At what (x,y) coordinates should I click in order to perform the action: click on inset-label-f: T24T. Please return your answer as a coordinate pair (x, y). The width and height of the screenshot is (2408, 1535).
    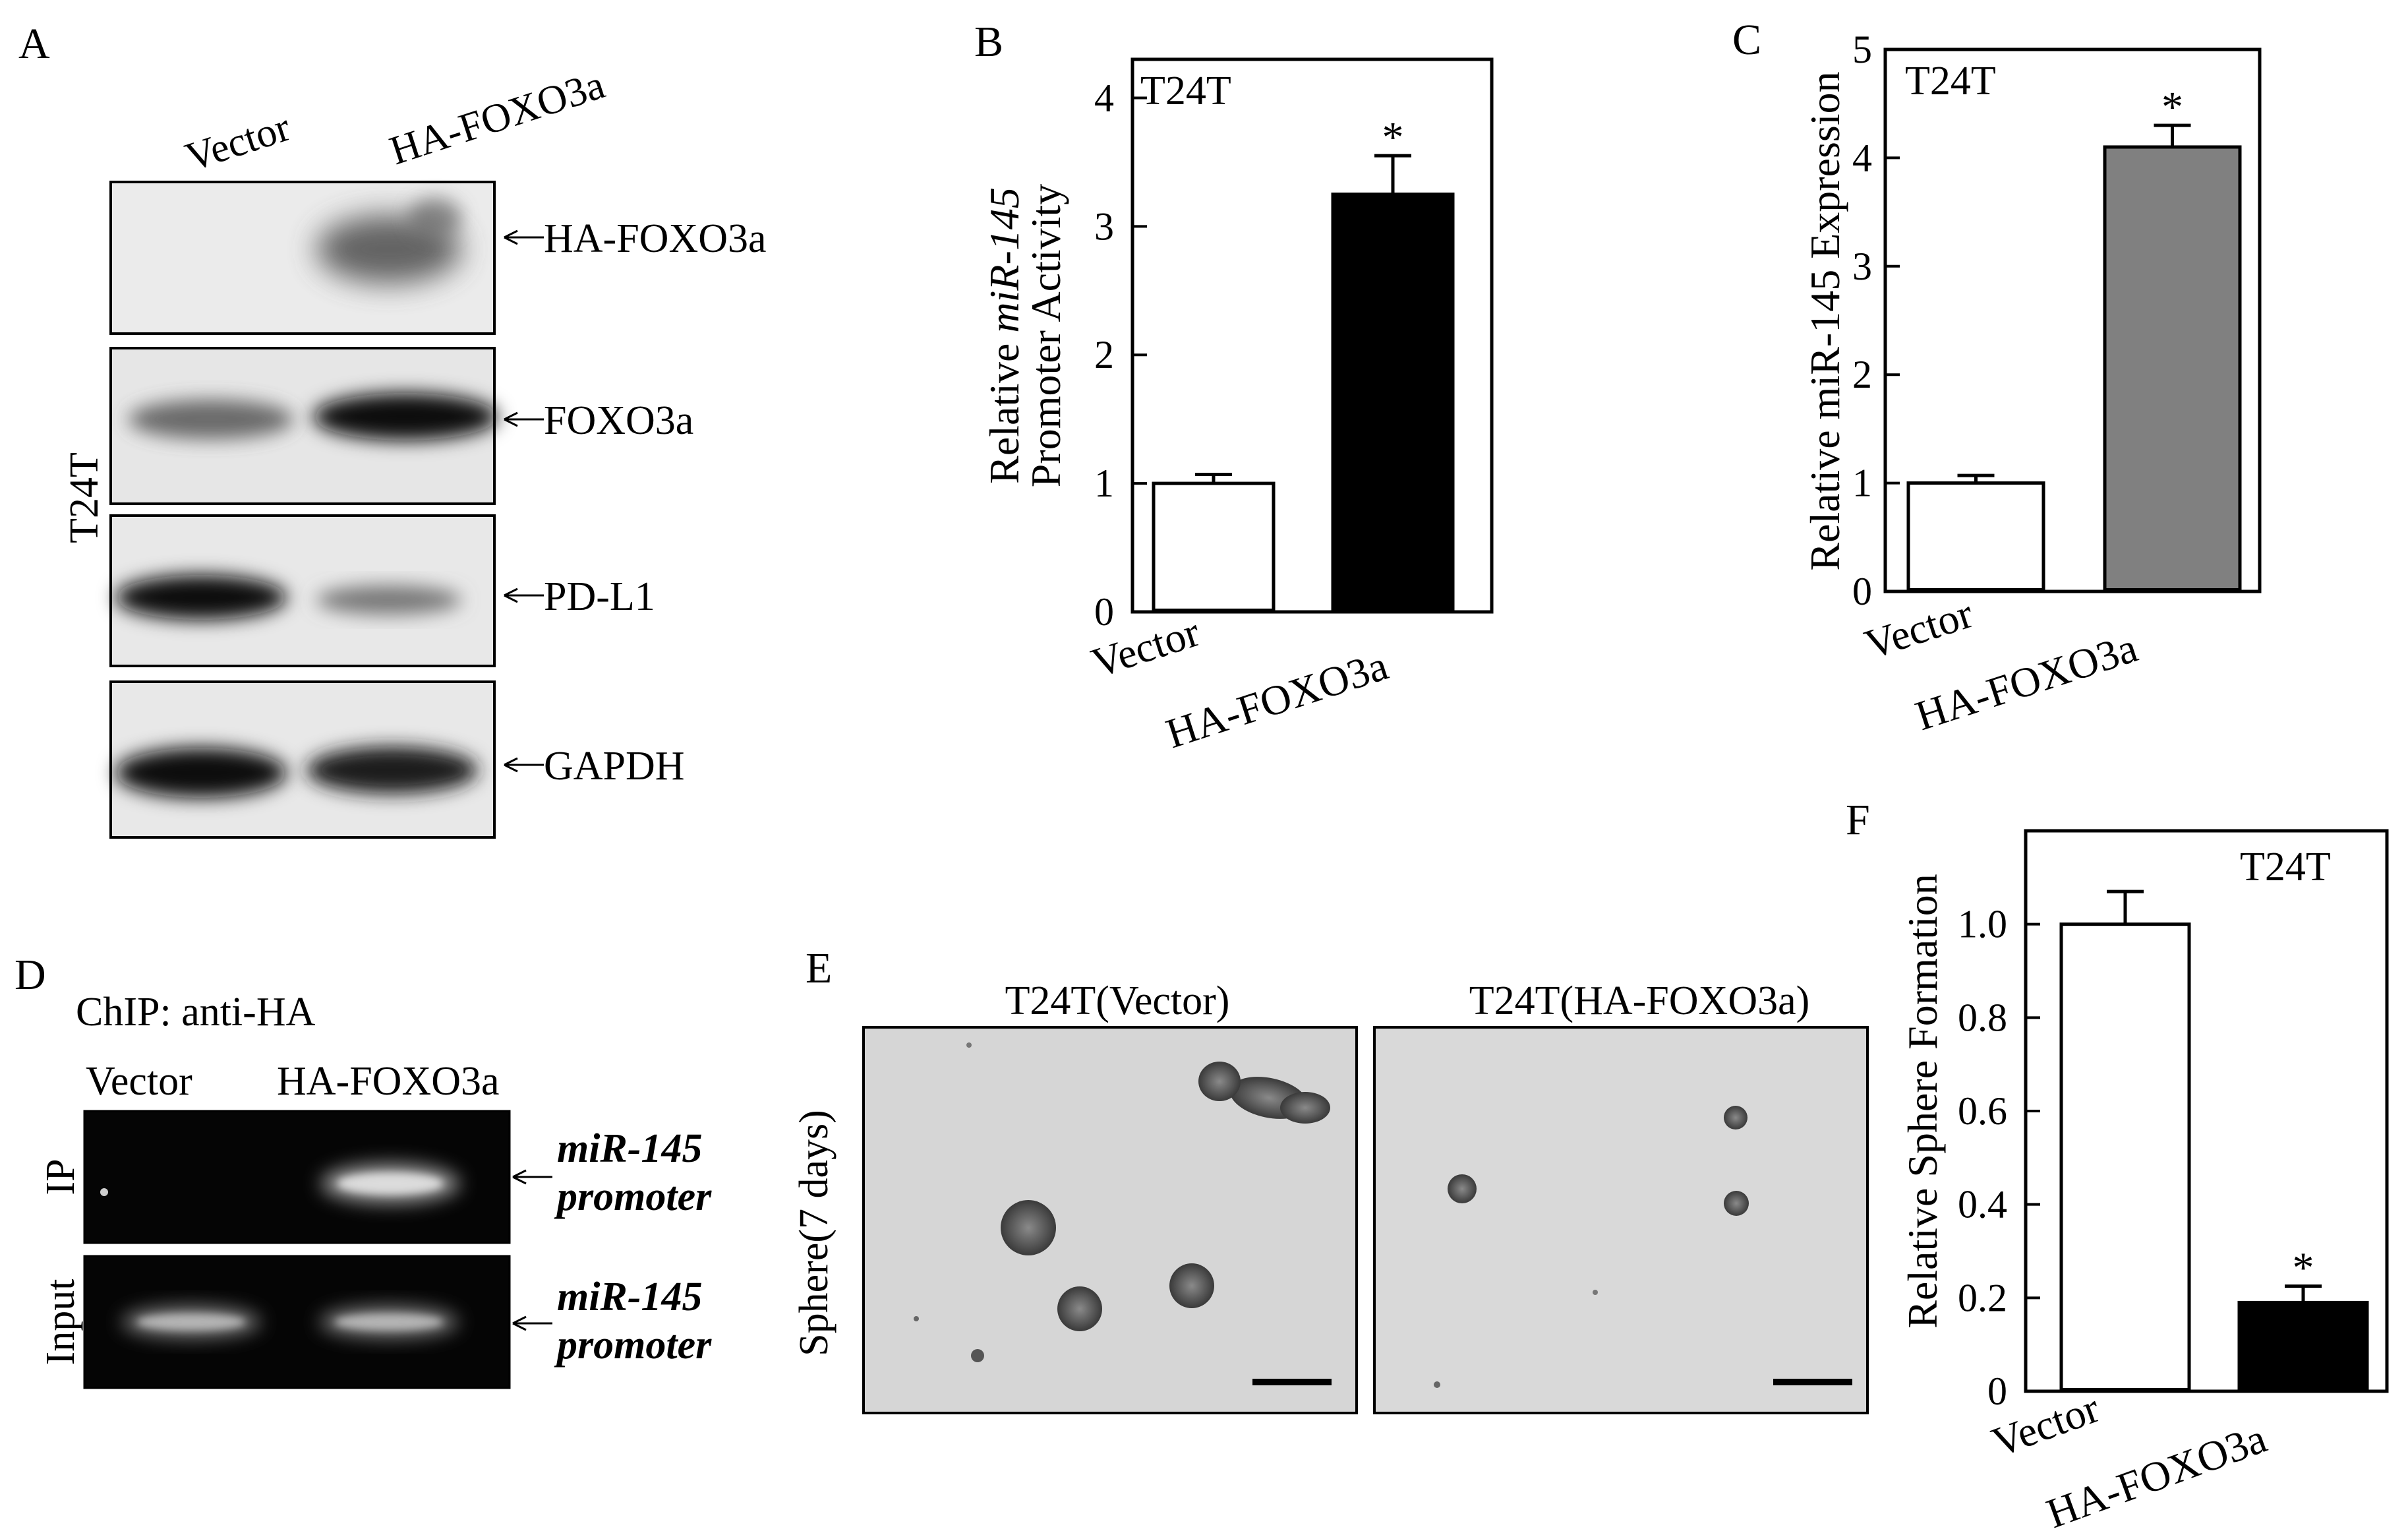
    Looking at the image, I should click on (2285, 867).